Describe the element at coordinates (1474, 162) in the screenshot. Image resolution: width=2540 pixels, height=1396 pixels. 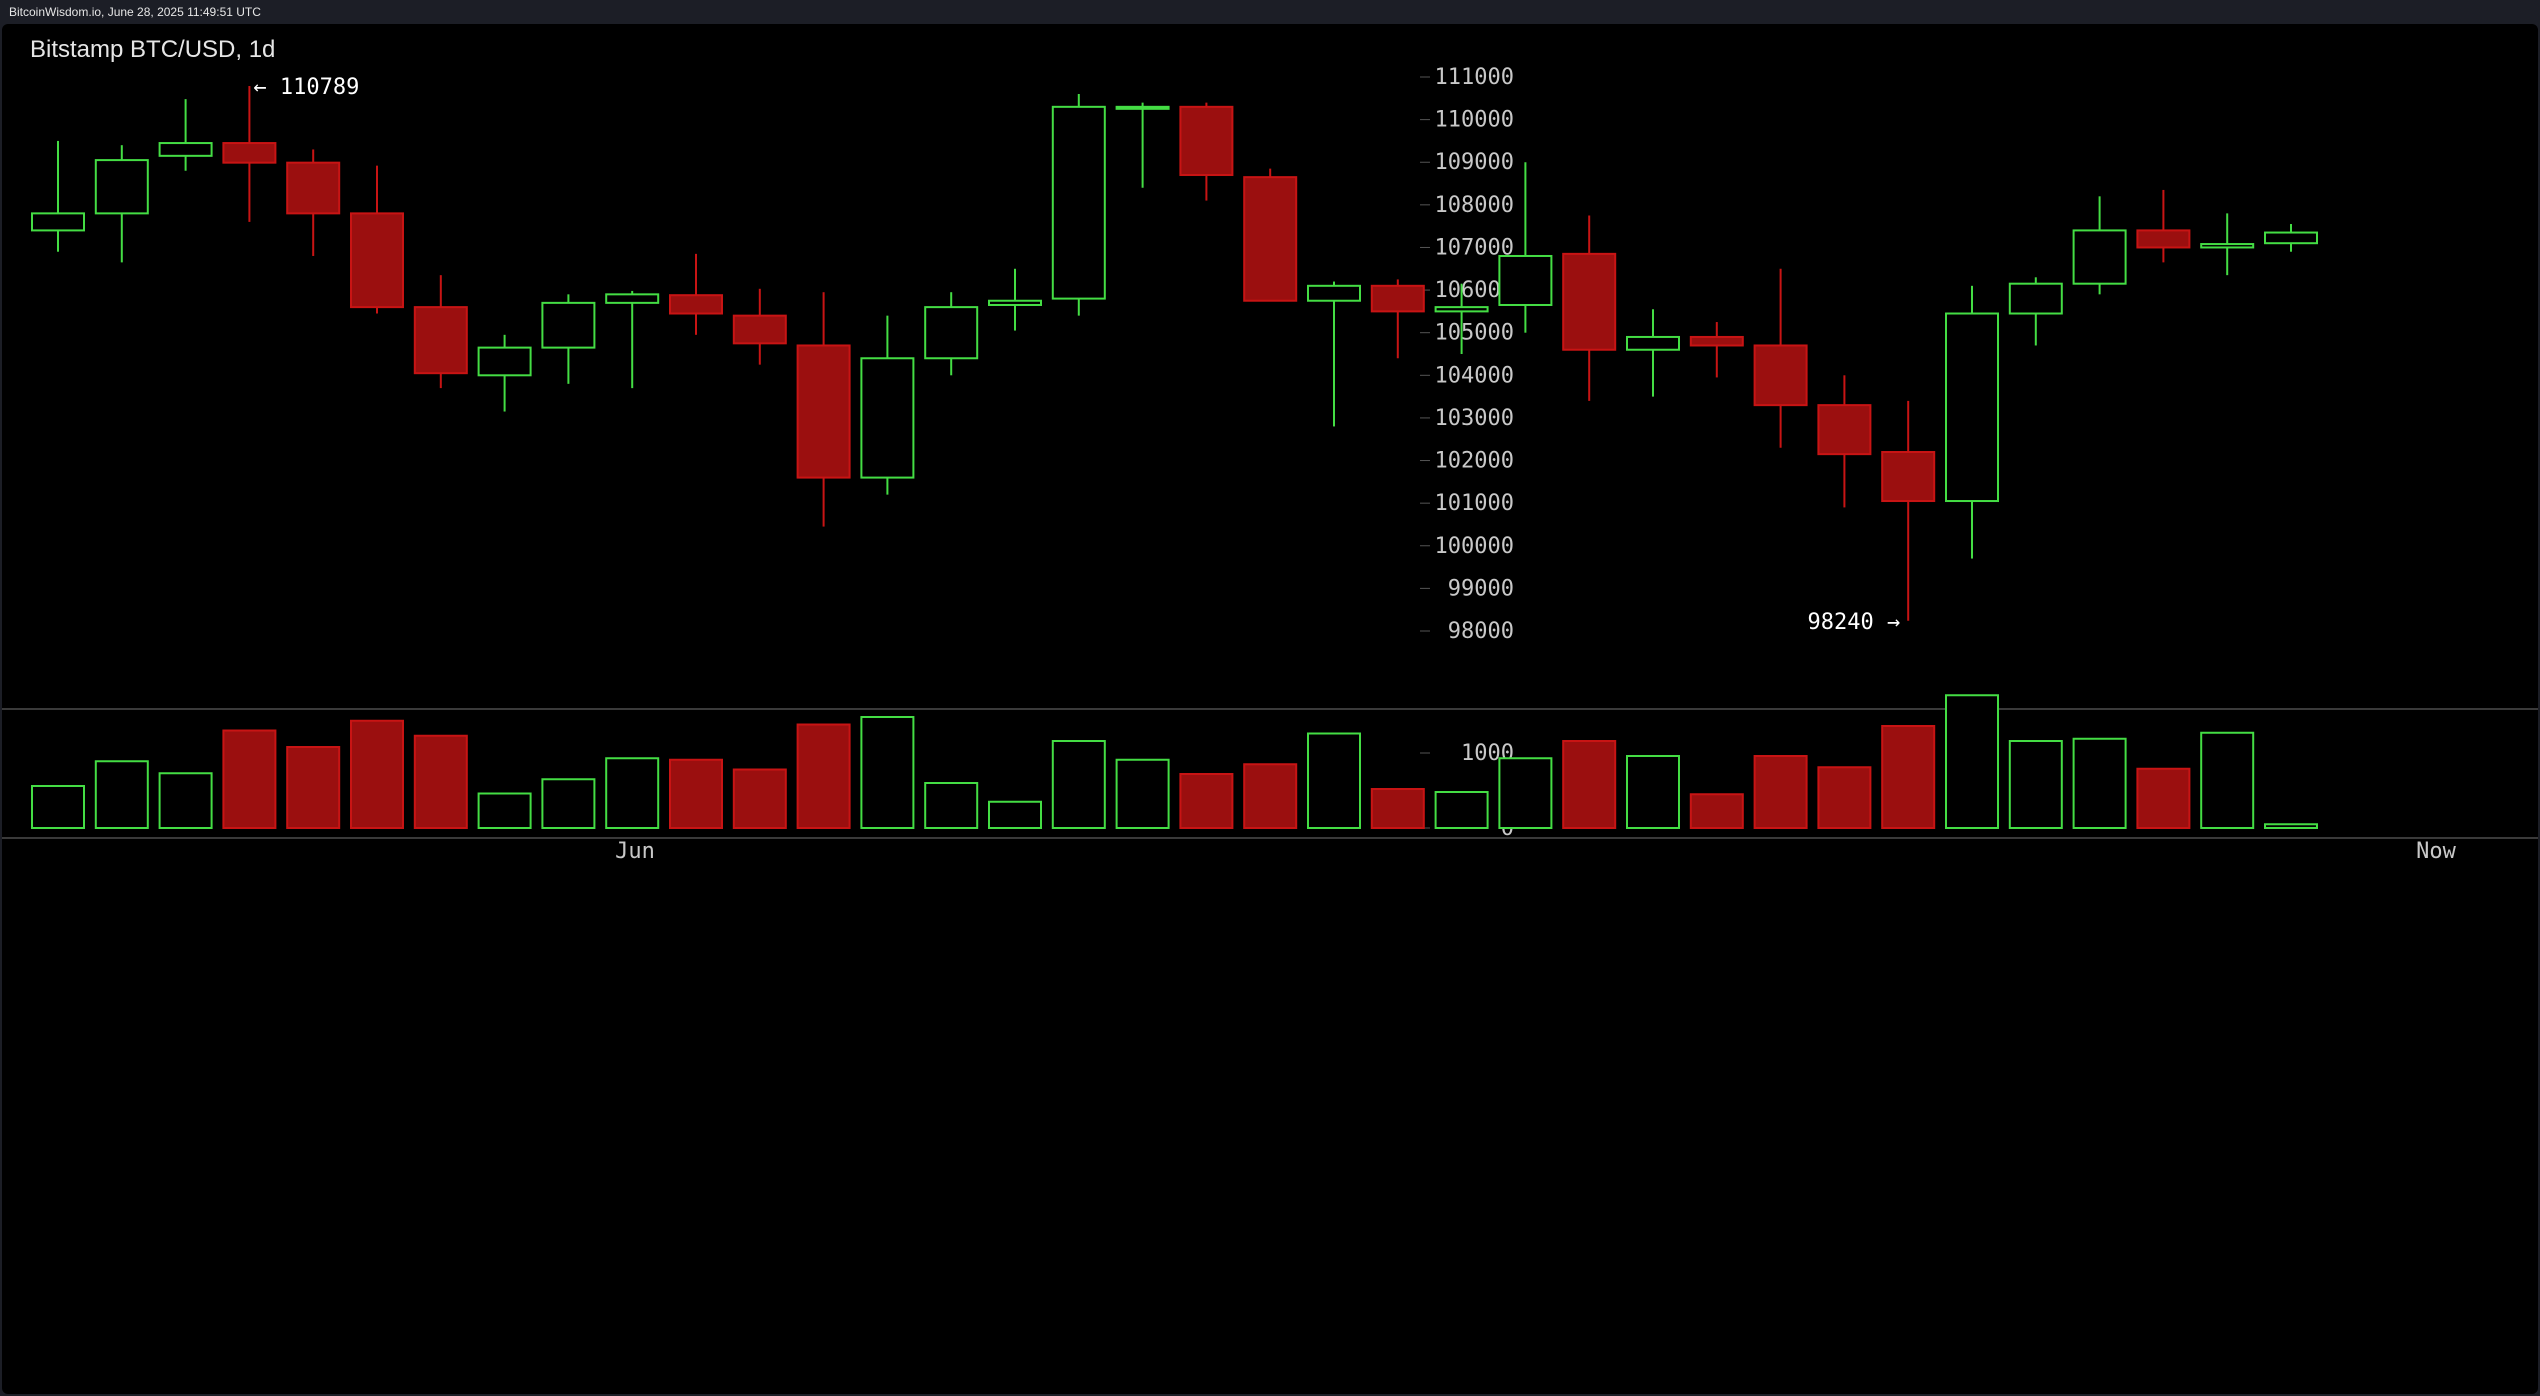
I see `price-tick-label: 109000` at that location.